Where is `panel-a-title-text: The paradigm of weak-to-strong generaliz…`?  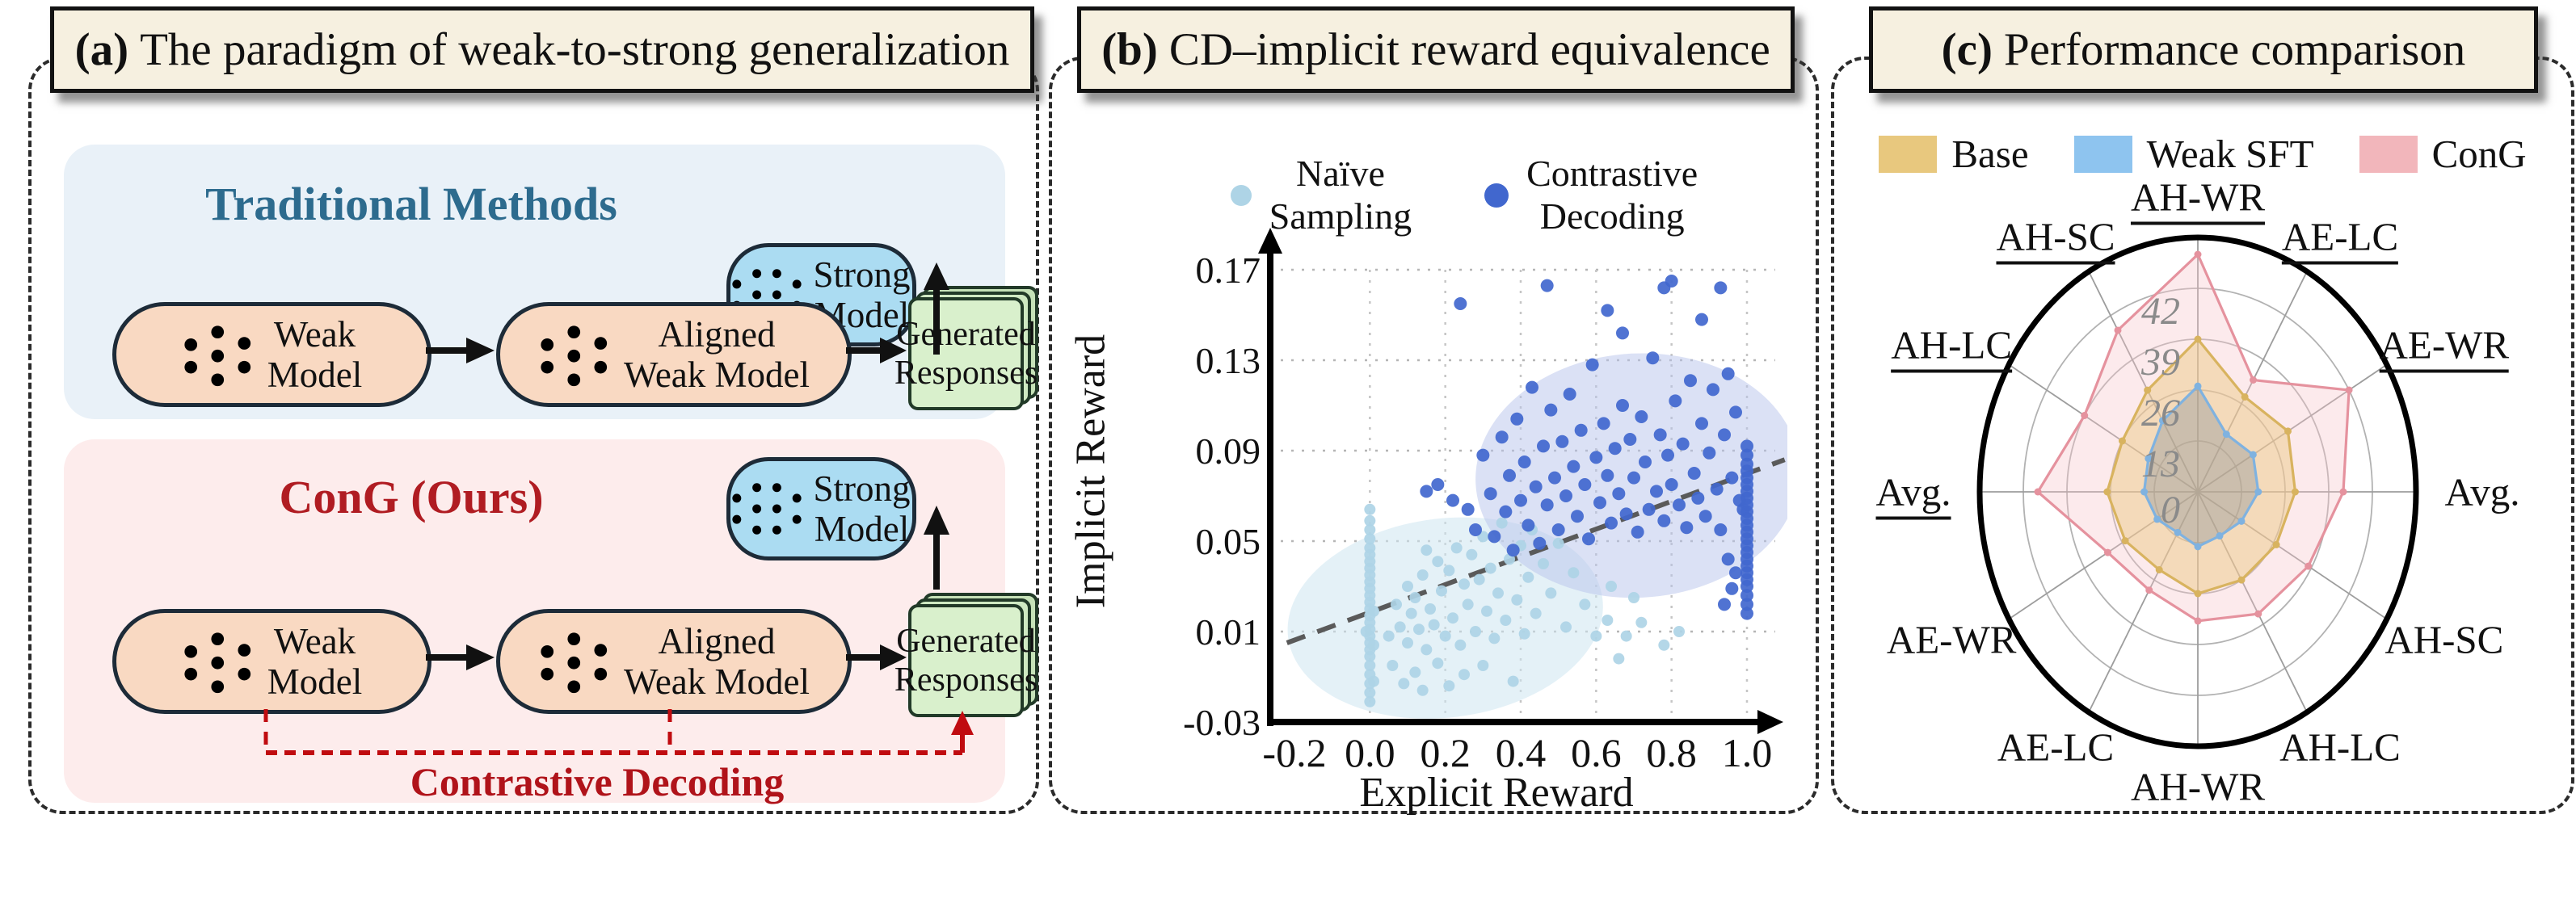 panel-a-title-text: The paradigm of weak-to-strong generaliz… is located at coordinates (575, 49).